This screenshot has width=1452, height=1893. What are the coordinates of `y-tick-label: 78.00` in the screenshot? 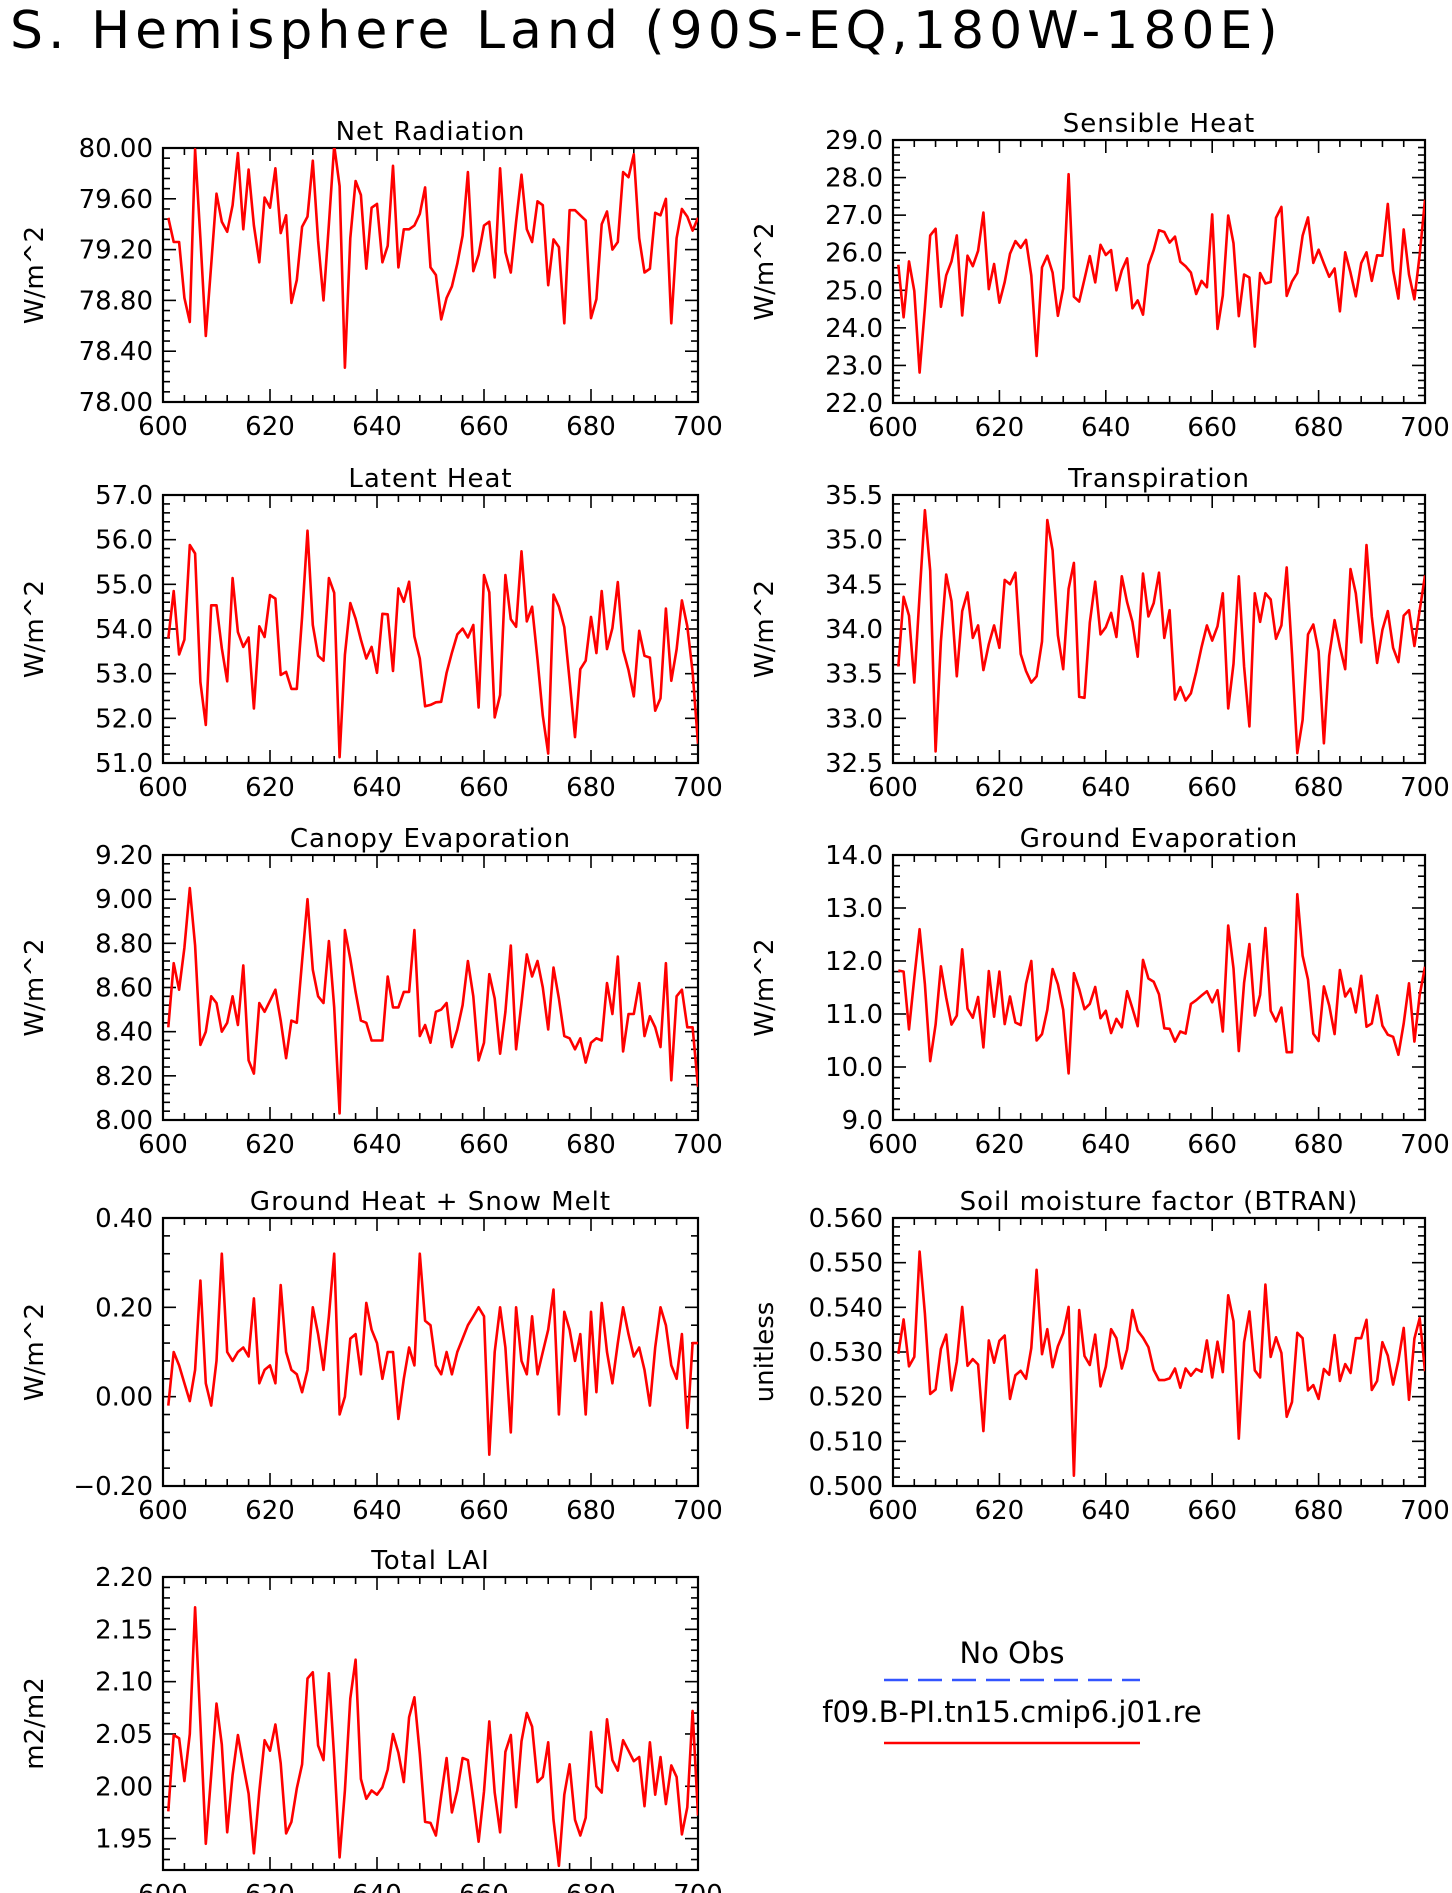 It's located at (116, 403).